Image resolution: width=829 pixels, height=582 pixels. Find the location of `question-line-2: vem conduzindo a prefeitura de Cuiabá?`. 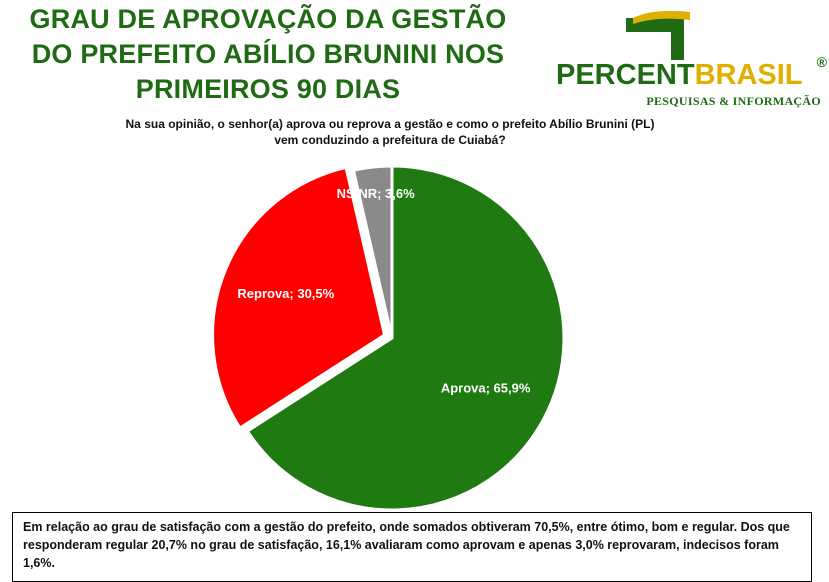

question-line-2: vem conduzindo a prefeitura de Cuiabá? is located at coordinates (390, 140).